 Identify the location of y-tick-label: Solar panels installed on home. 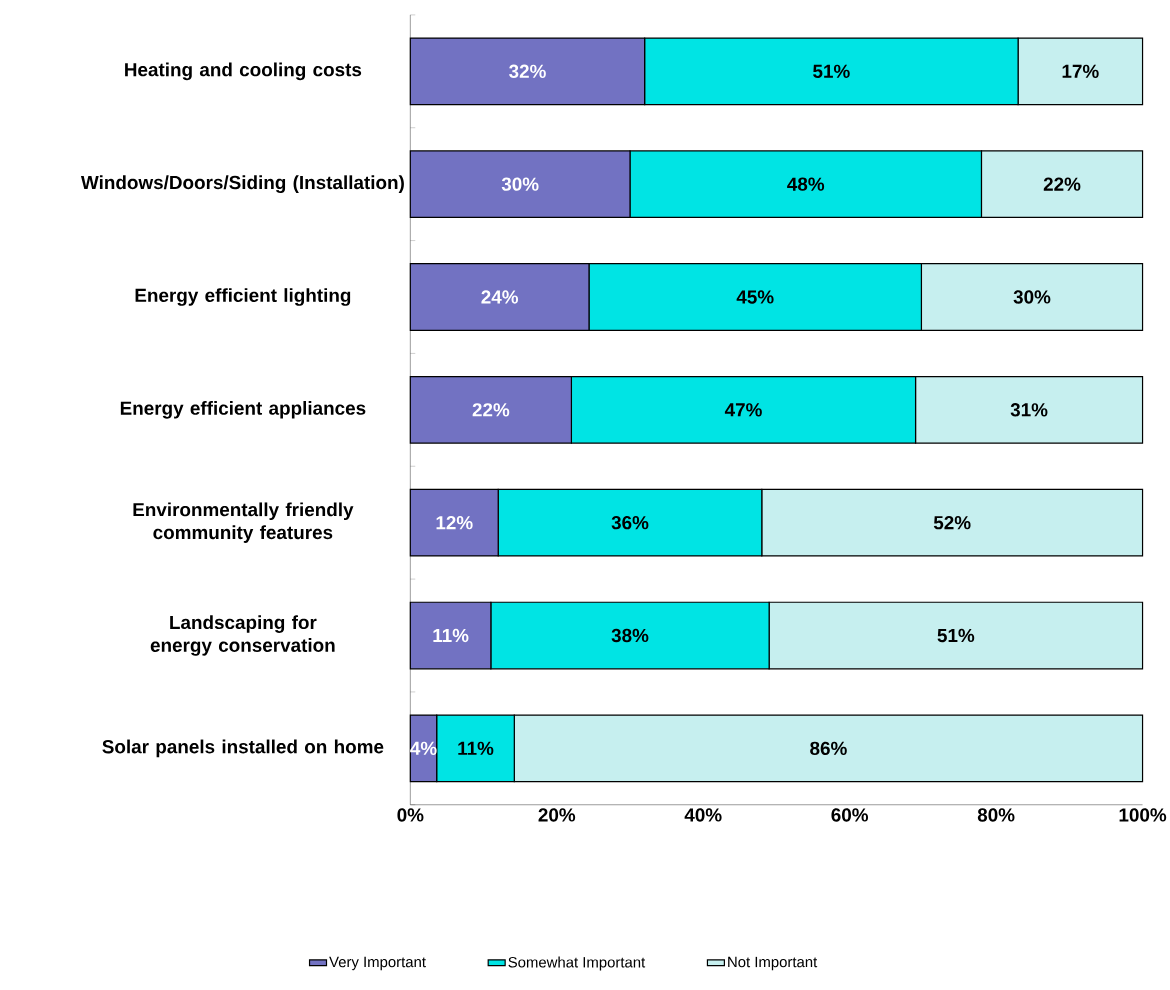
(243, 748).